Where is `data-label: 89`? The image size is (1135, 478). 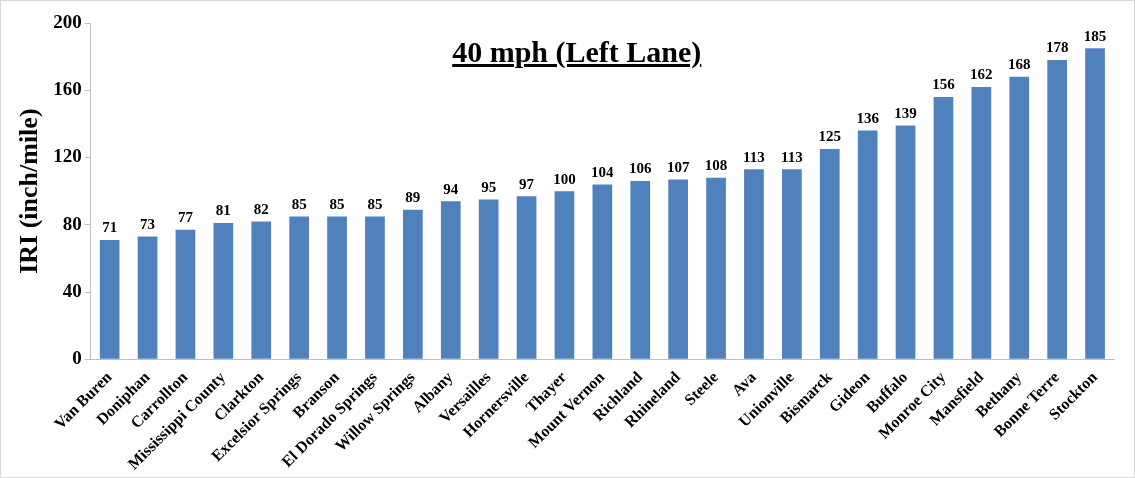
data-label: 89 is located at coordinates (413, 197).